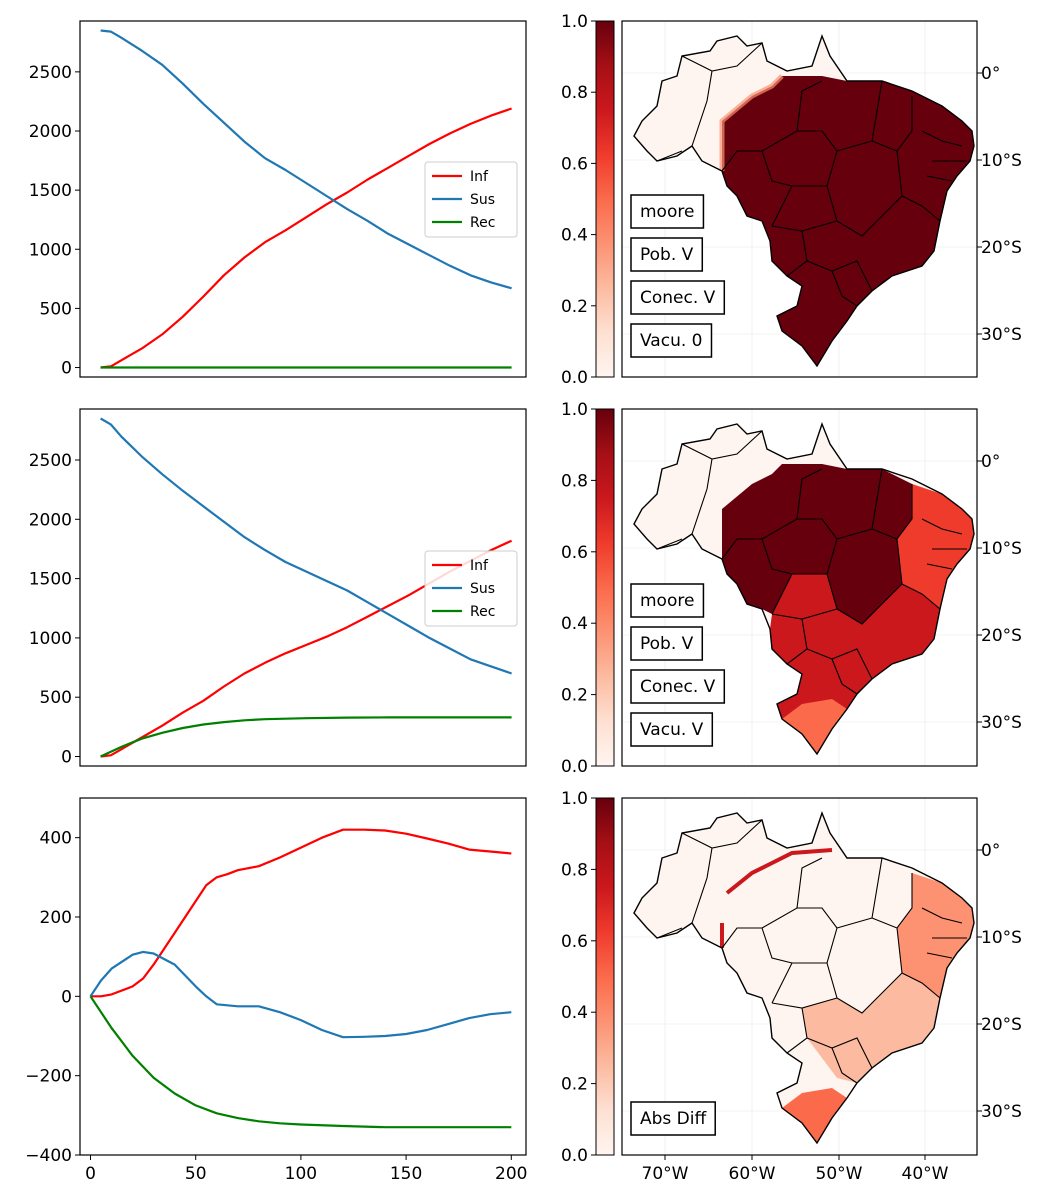  Describe the element at coordinates (196, 1174) in the screenshot. I see `x-tick-label: 50` at that location.